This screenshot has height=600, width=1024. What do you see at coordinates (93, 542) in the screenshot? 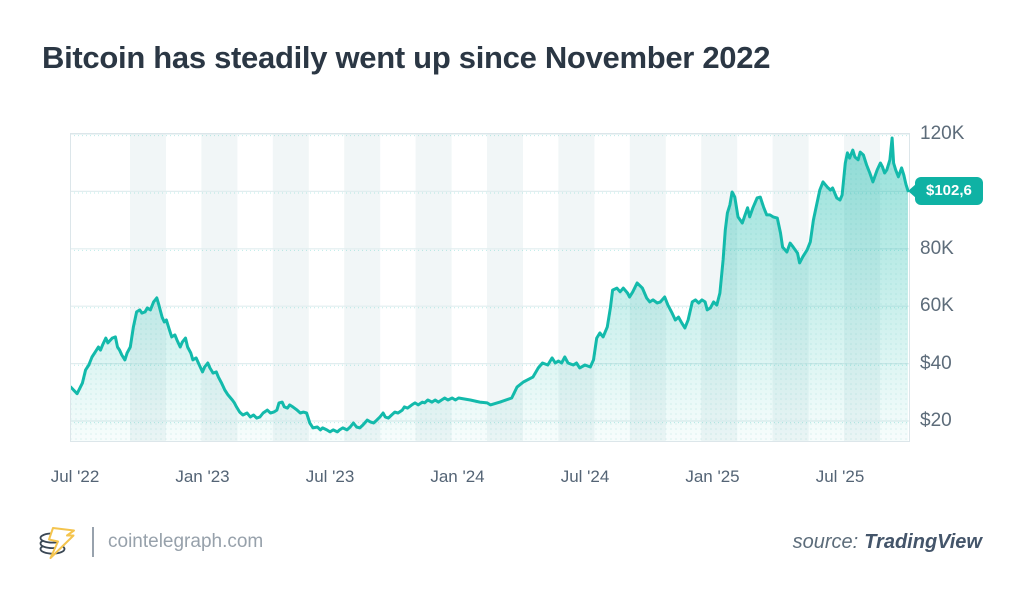
I see `footer-divider` at bounding box center [93, 542].